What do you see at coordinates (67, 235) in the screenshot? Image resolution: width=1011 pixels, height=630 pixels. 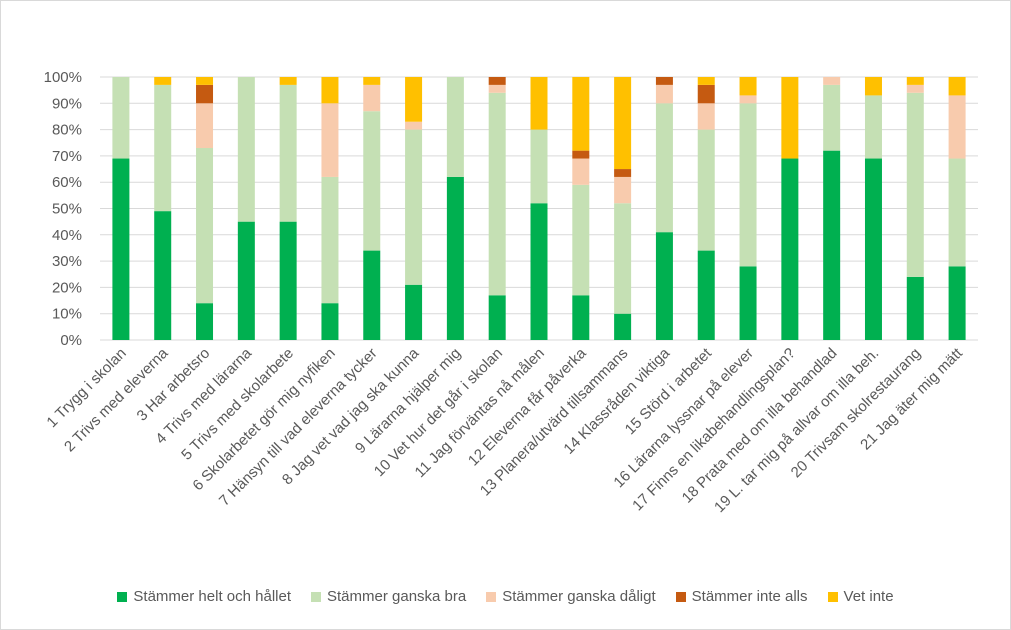 I see `y-tick-label: 40%` at bounding box center [67, 235].